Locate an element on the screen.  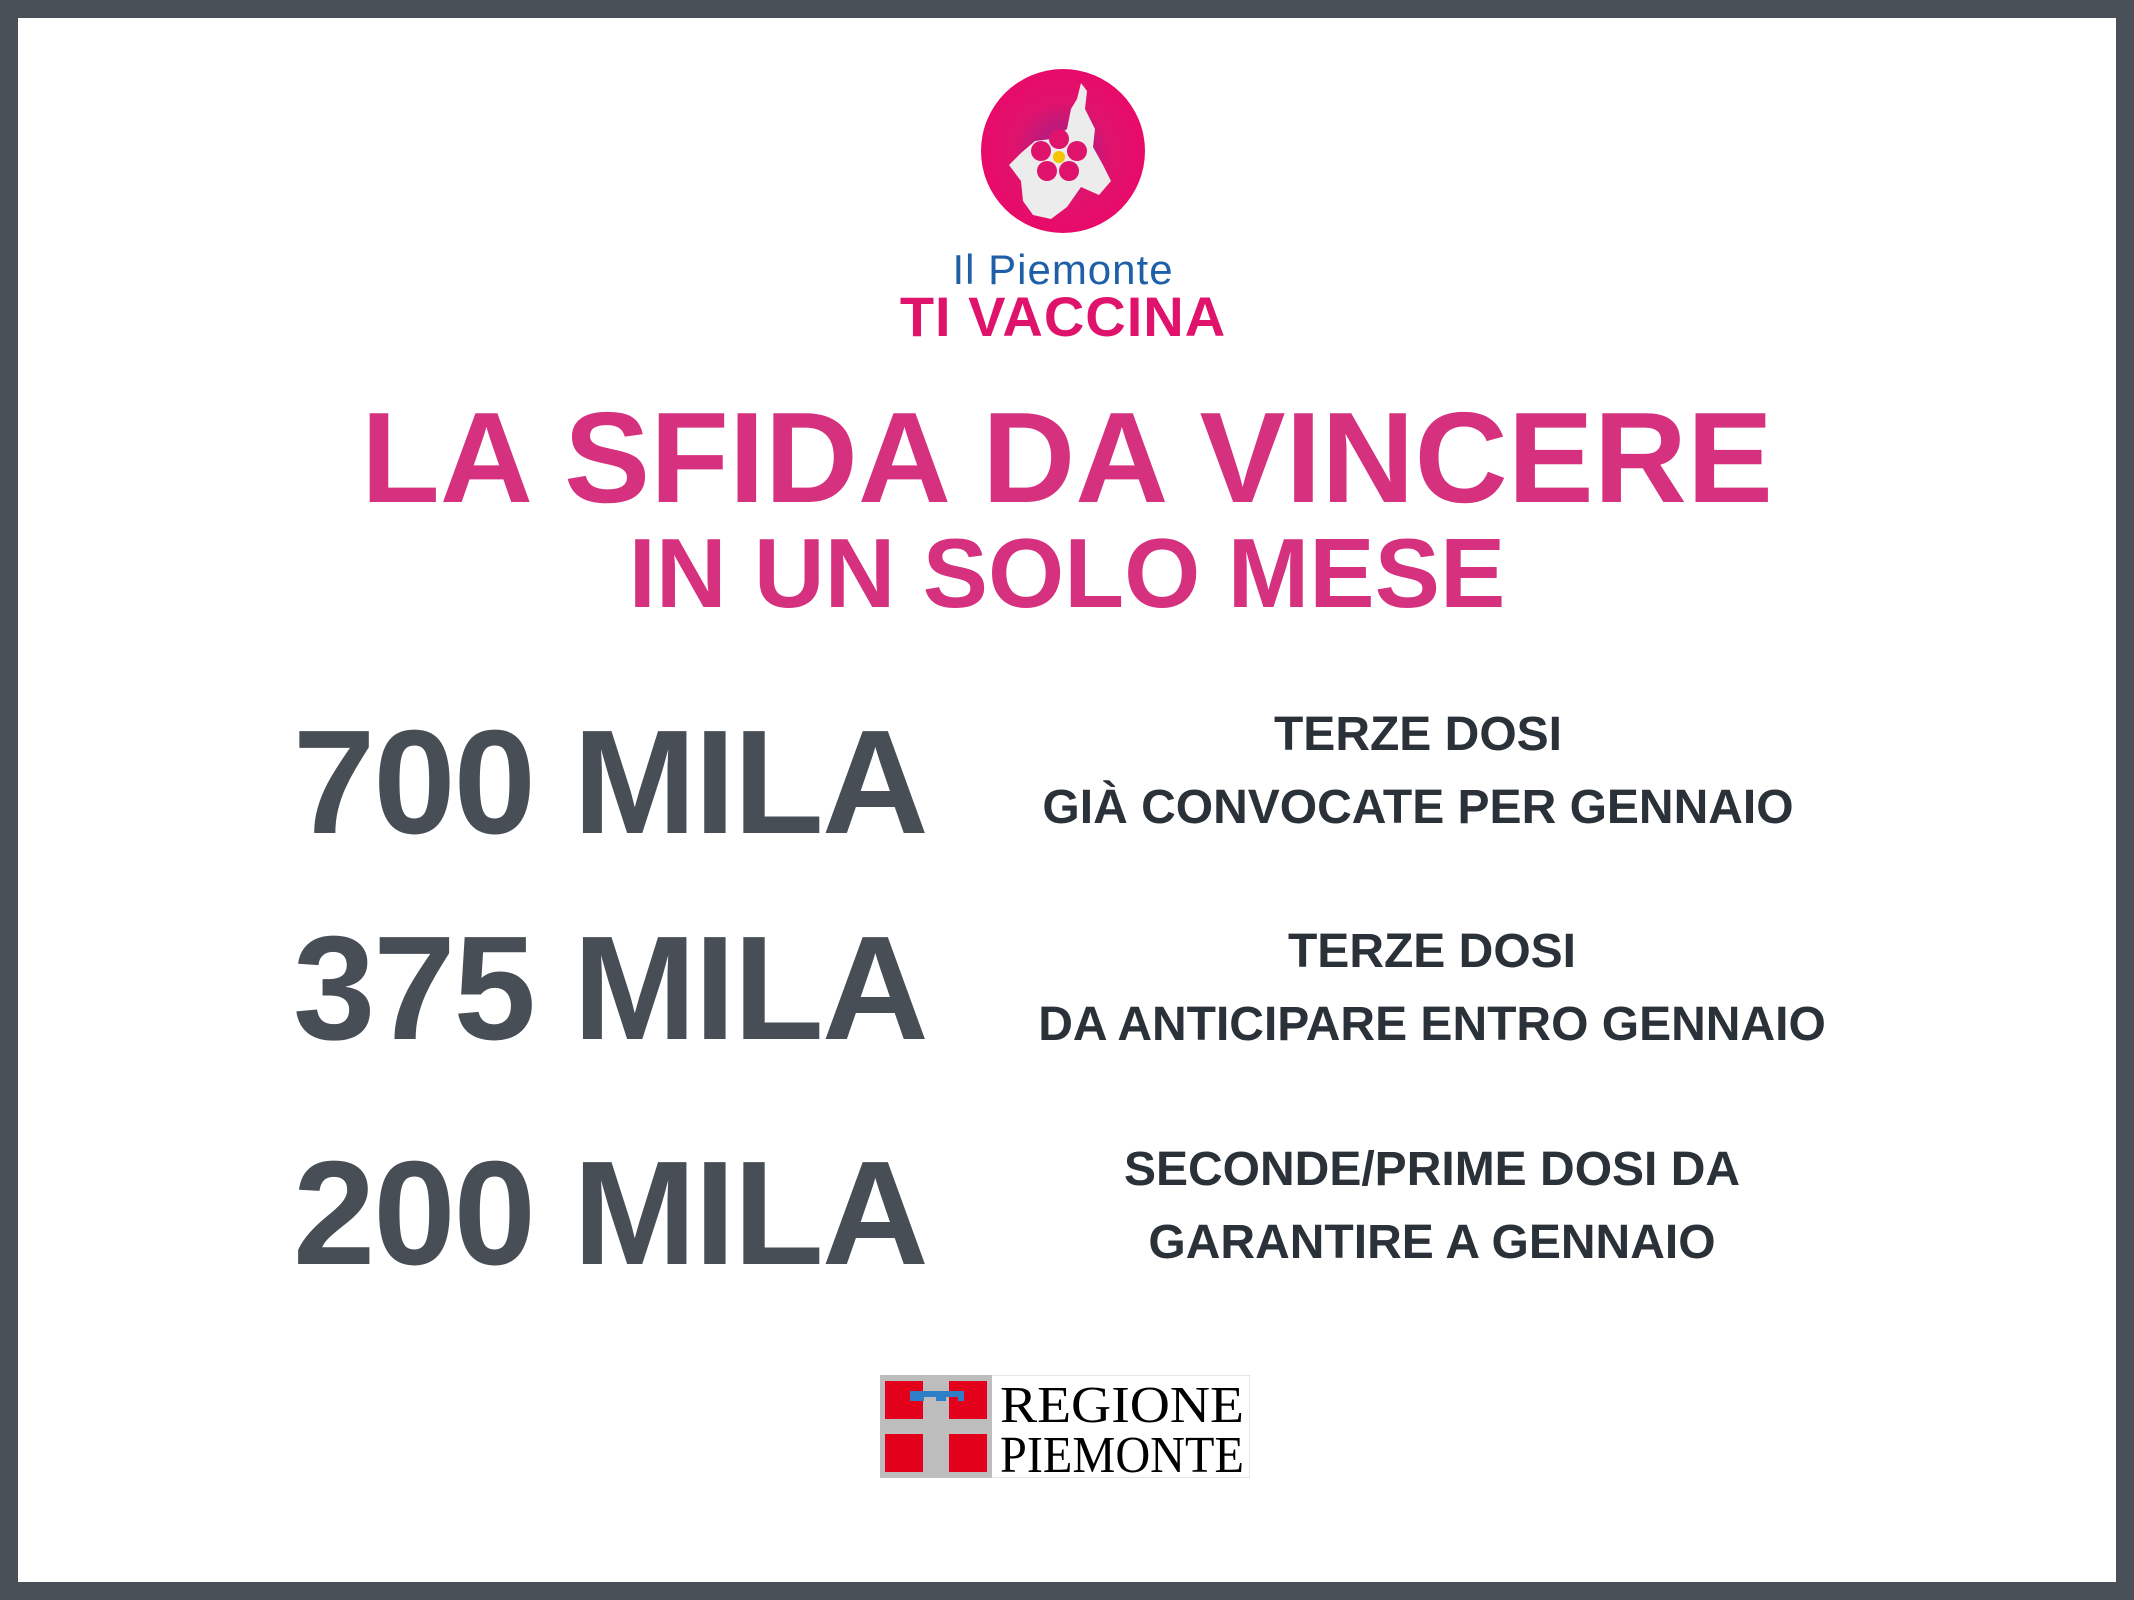
regione-piemonte-logo: REGIONE PIEMONTE is located at coordinates (1065, 1426).